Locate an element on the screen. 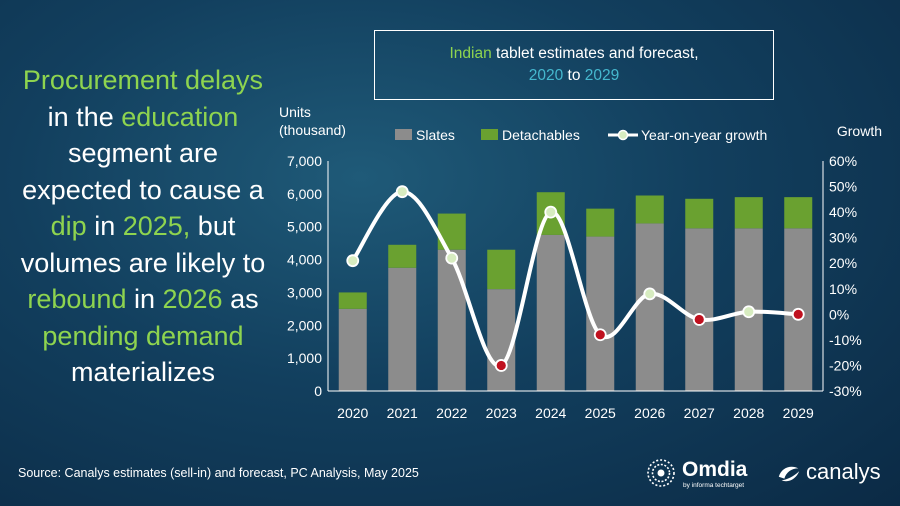 Image resolution: width=900 pixels, height=506 pixels. headline-segment: dip is located at coordinates (68, 226).